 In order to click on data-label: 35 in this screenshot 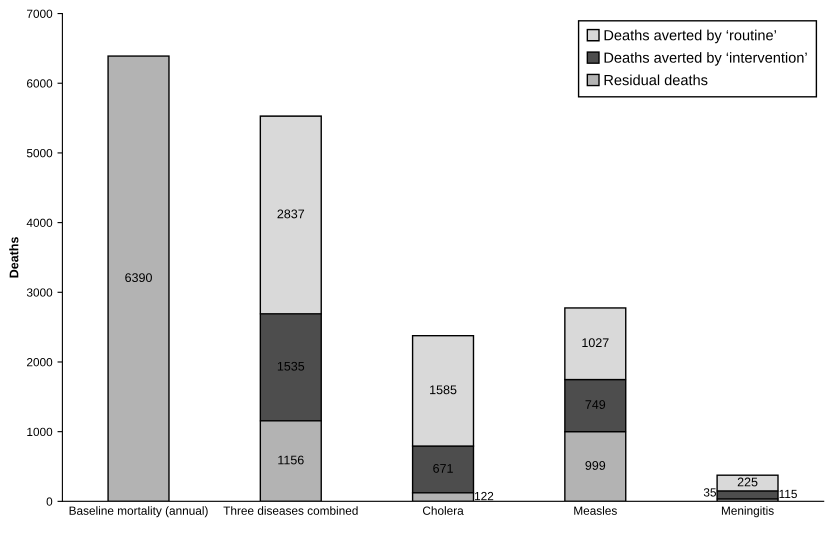, I will do `click(710, 492)`.